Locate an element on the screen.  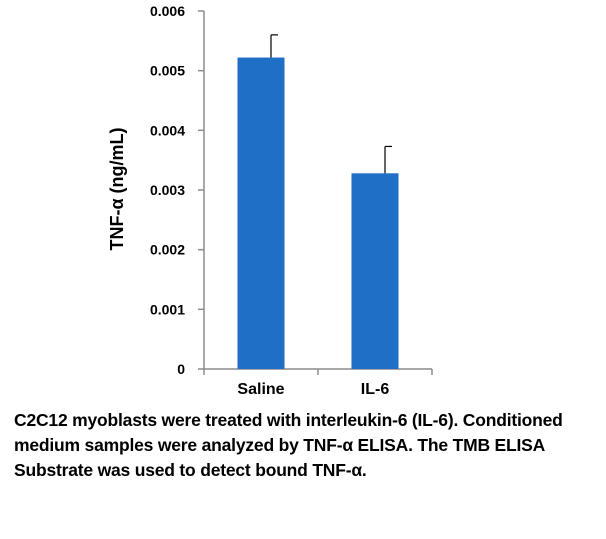
y-tick-label: 0.001 is located at coordinates (167, 309).